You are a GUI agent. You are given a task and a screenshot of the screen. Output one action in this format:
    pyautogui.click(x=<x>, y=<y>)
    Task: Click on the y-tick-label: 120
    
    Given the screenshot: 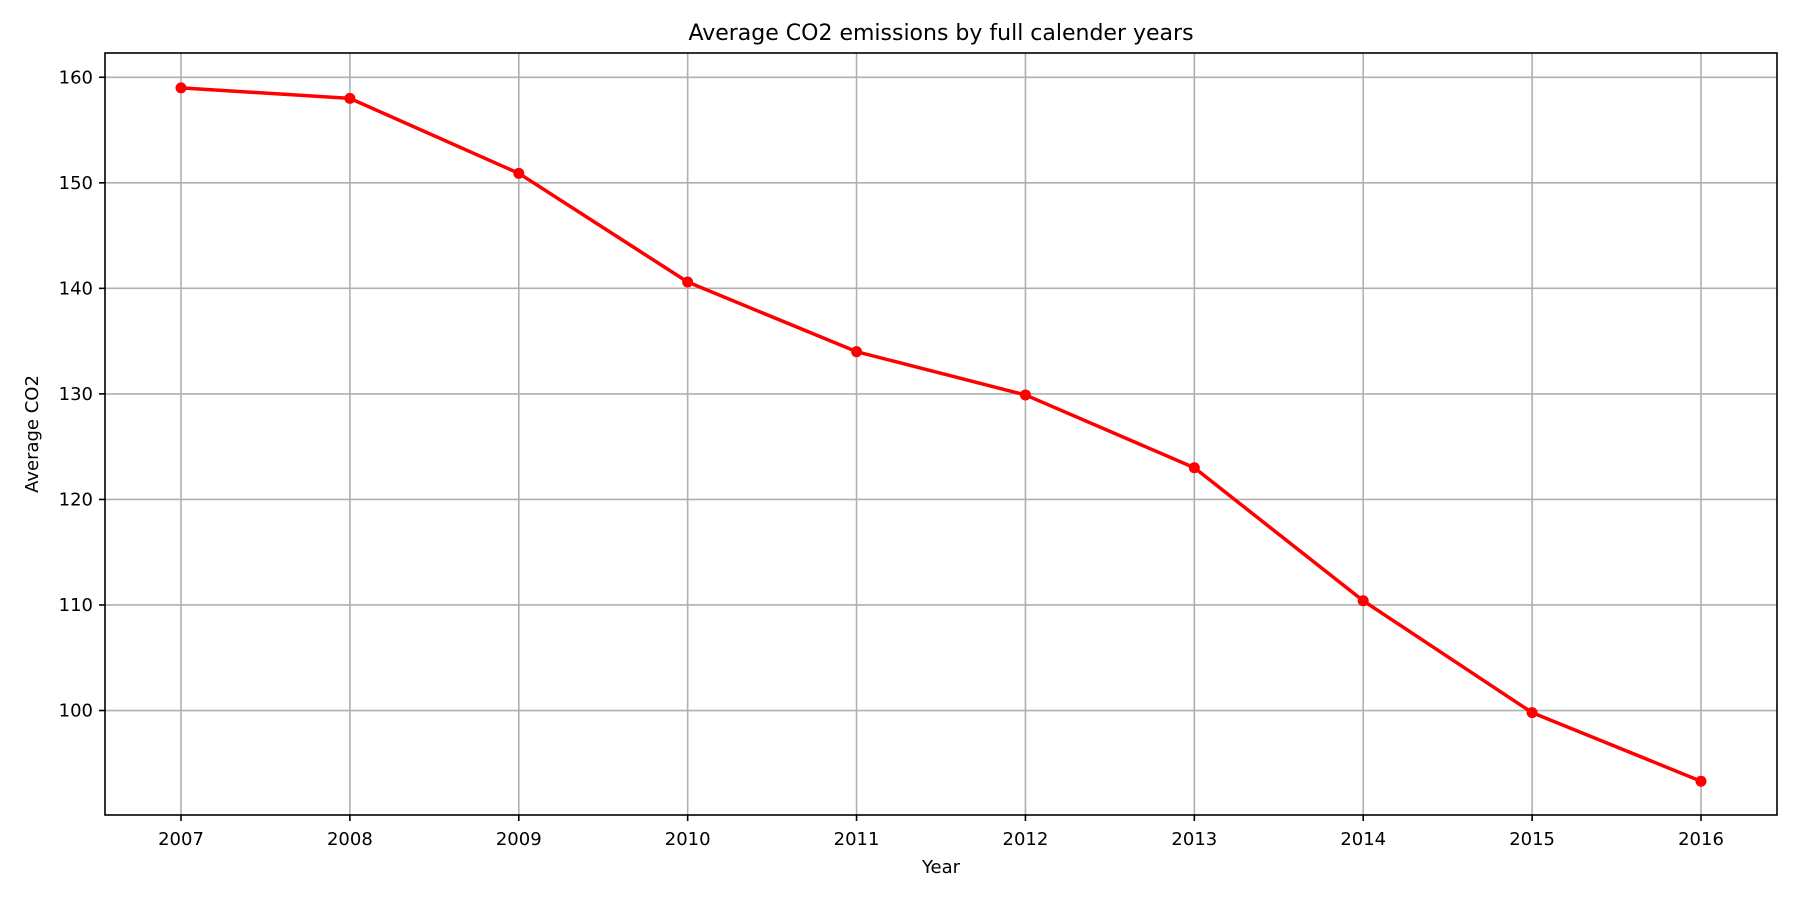 What is the action you would take?
    pyautogui.click(x=76, y=499)
    